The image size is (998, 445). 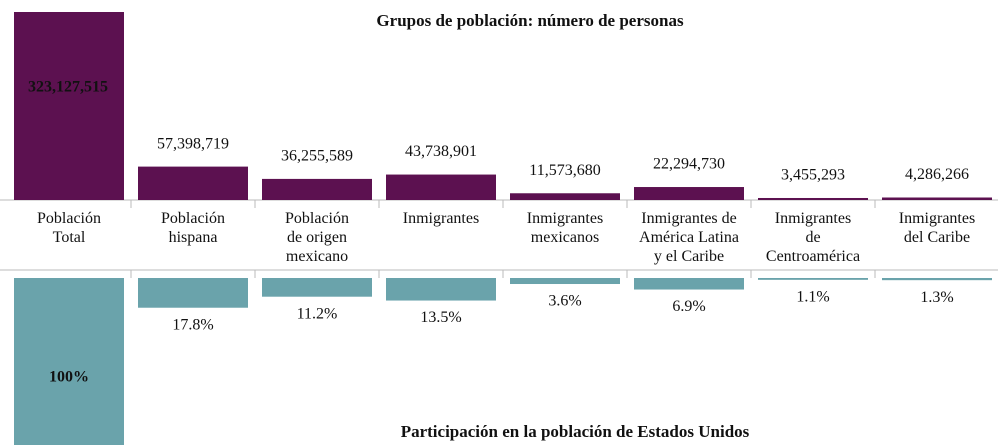 I want to click on value-label: 17.8%, so click(x=192, y=324).